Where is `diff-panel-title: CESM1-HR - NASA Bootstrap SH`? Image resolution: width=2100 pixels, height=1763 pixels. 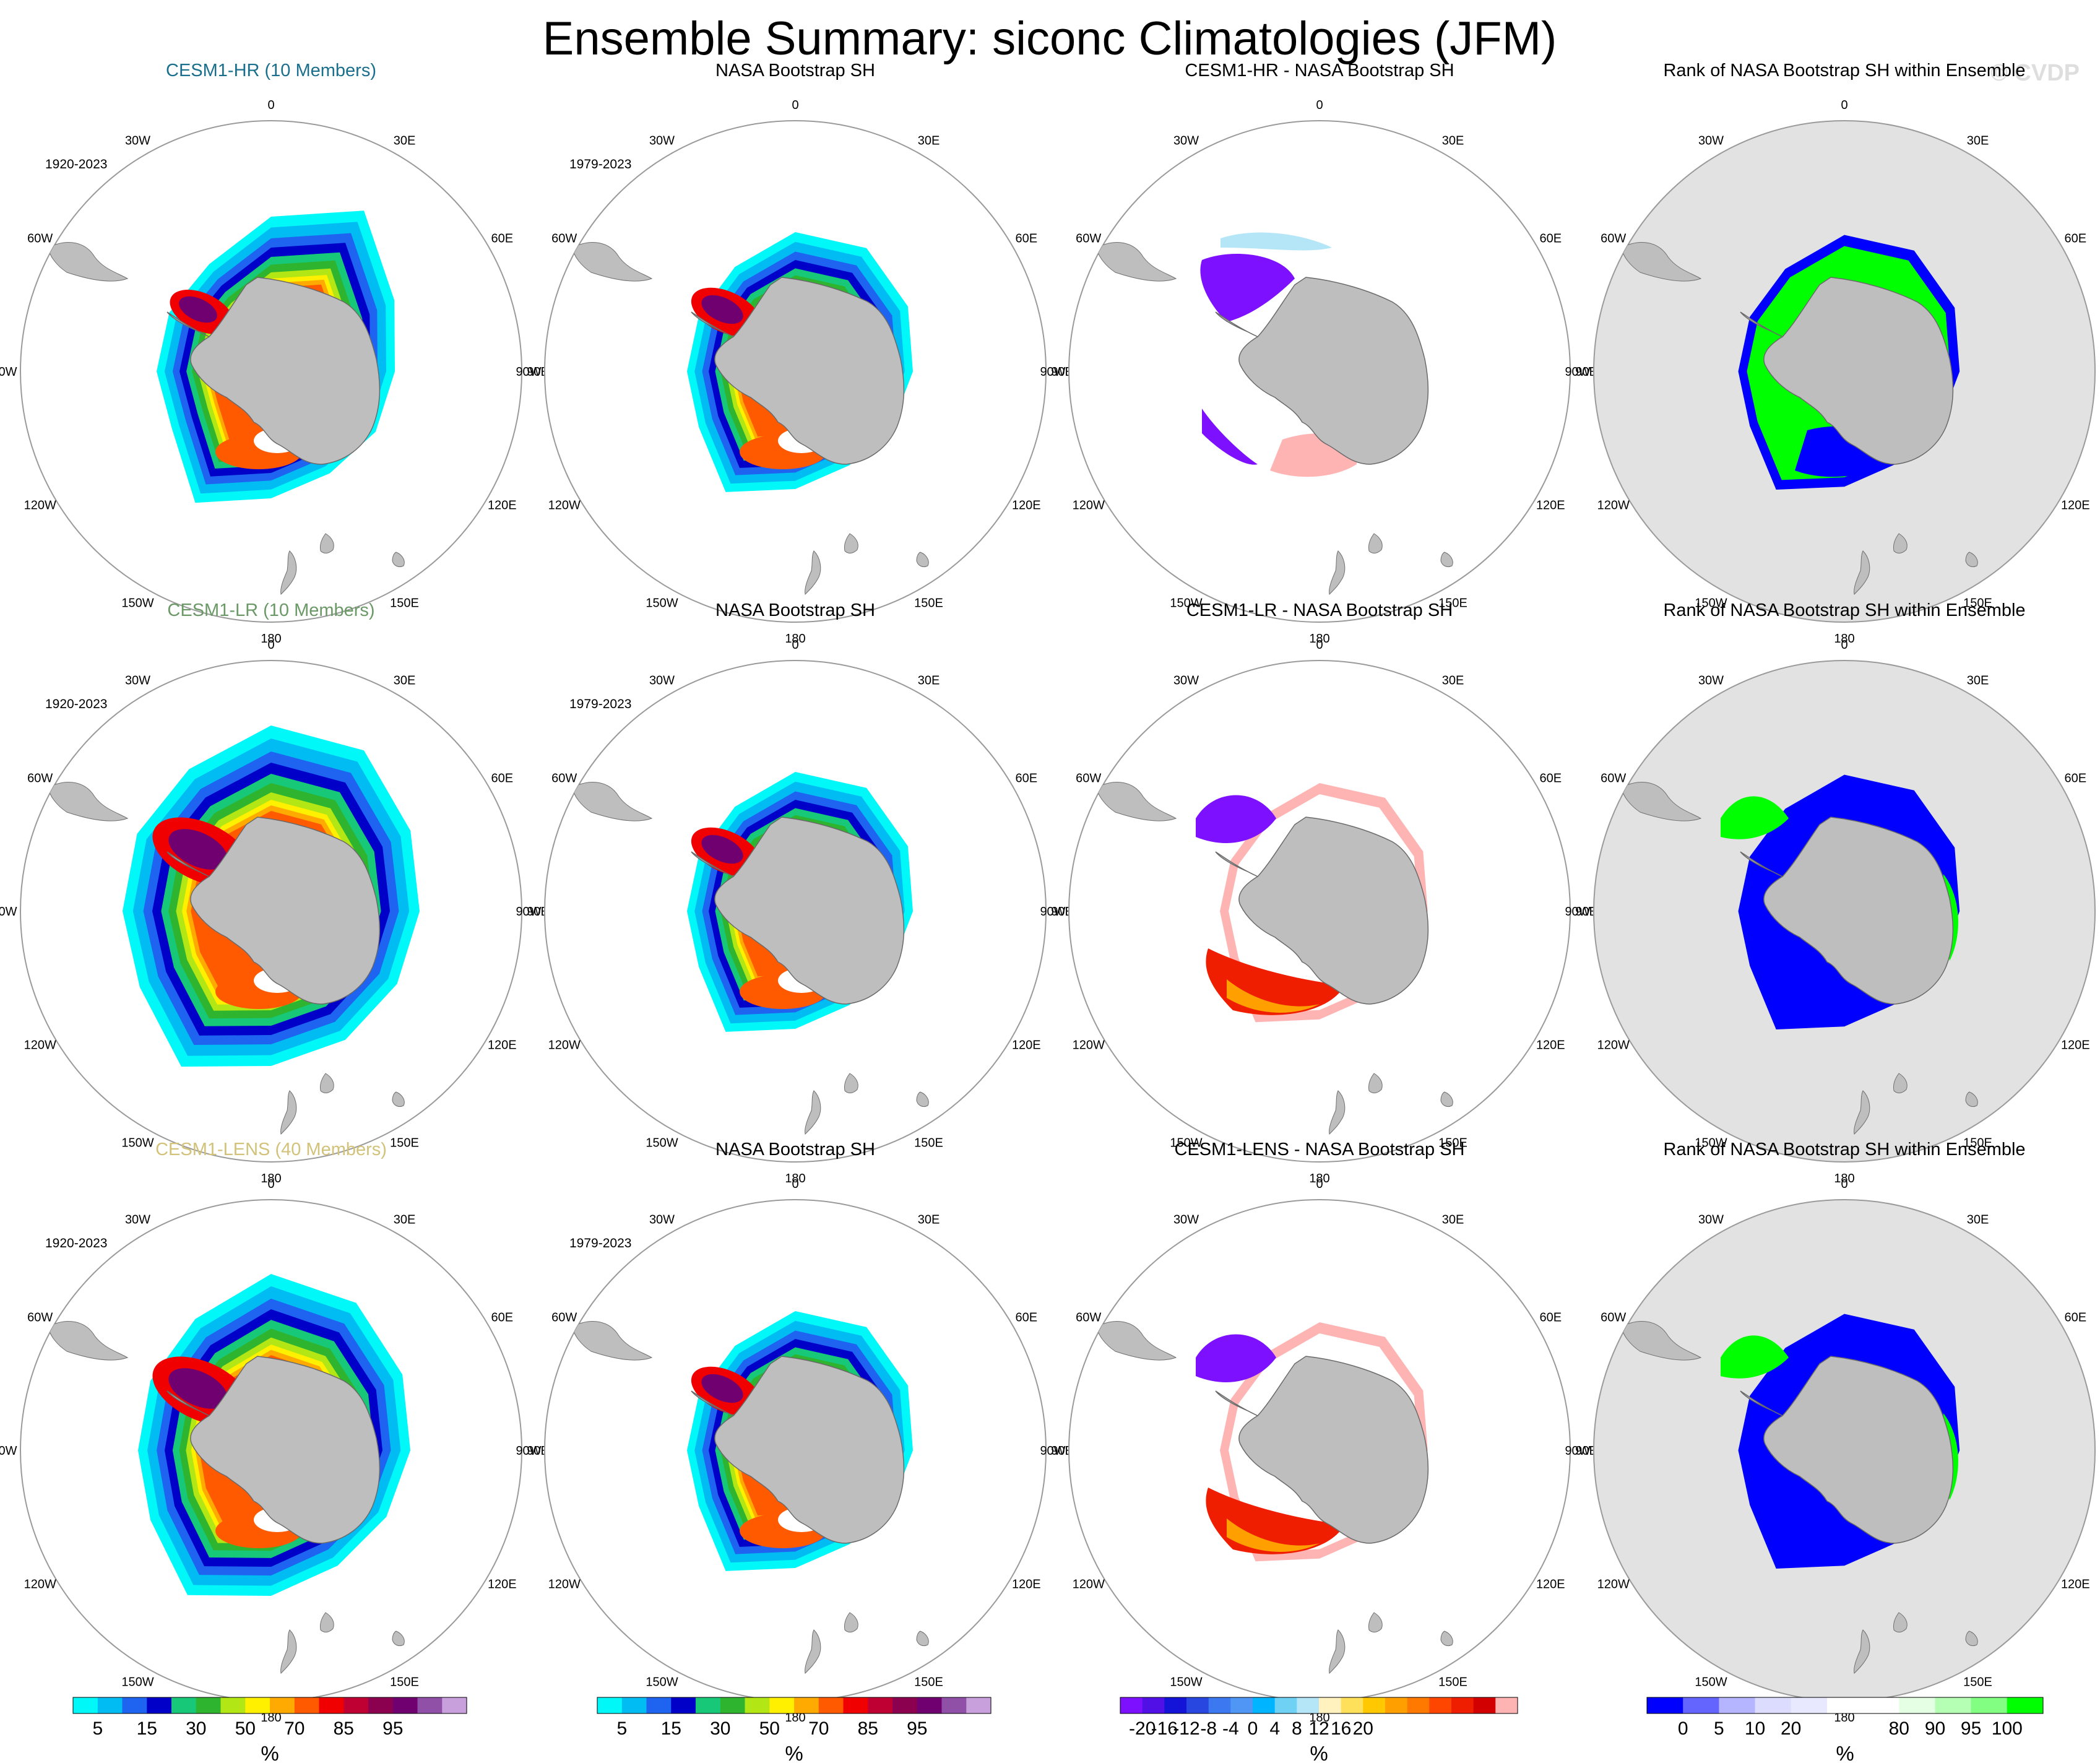
diff-panel-title: CESM1-HR - NASA Bootstrap SH is located at coordinates (1319, 70).